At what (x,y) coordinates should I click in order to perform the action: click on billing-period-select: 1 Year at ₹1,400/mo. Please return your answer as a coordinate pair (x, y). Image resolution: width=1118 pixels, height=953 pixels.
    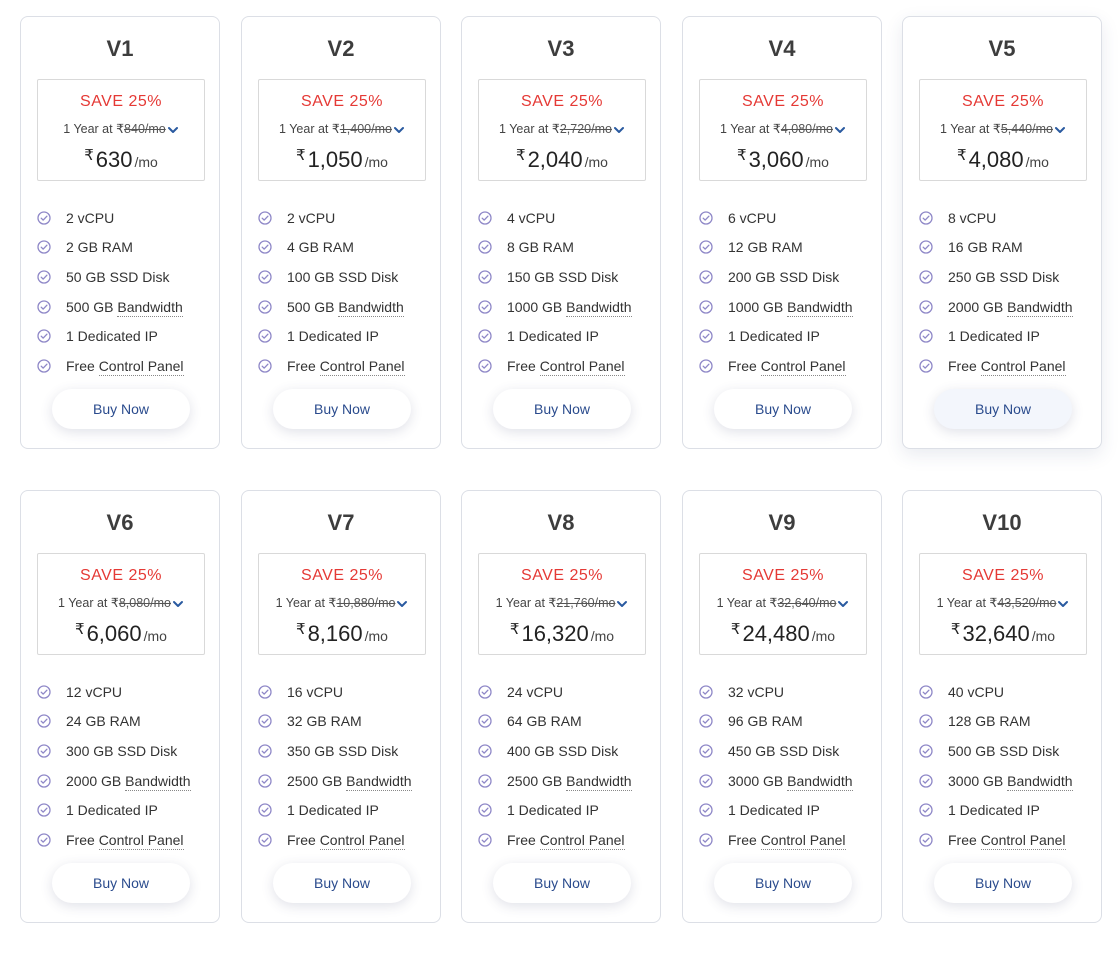
    Looking at the image, I should click on (342, 128).